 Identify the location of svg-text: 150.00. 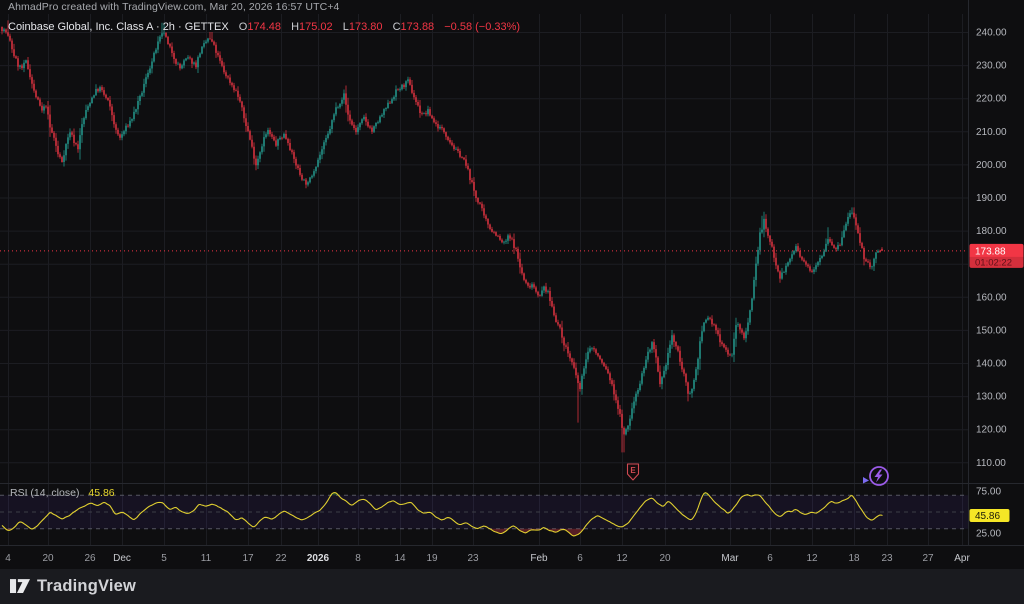
(991, 330).